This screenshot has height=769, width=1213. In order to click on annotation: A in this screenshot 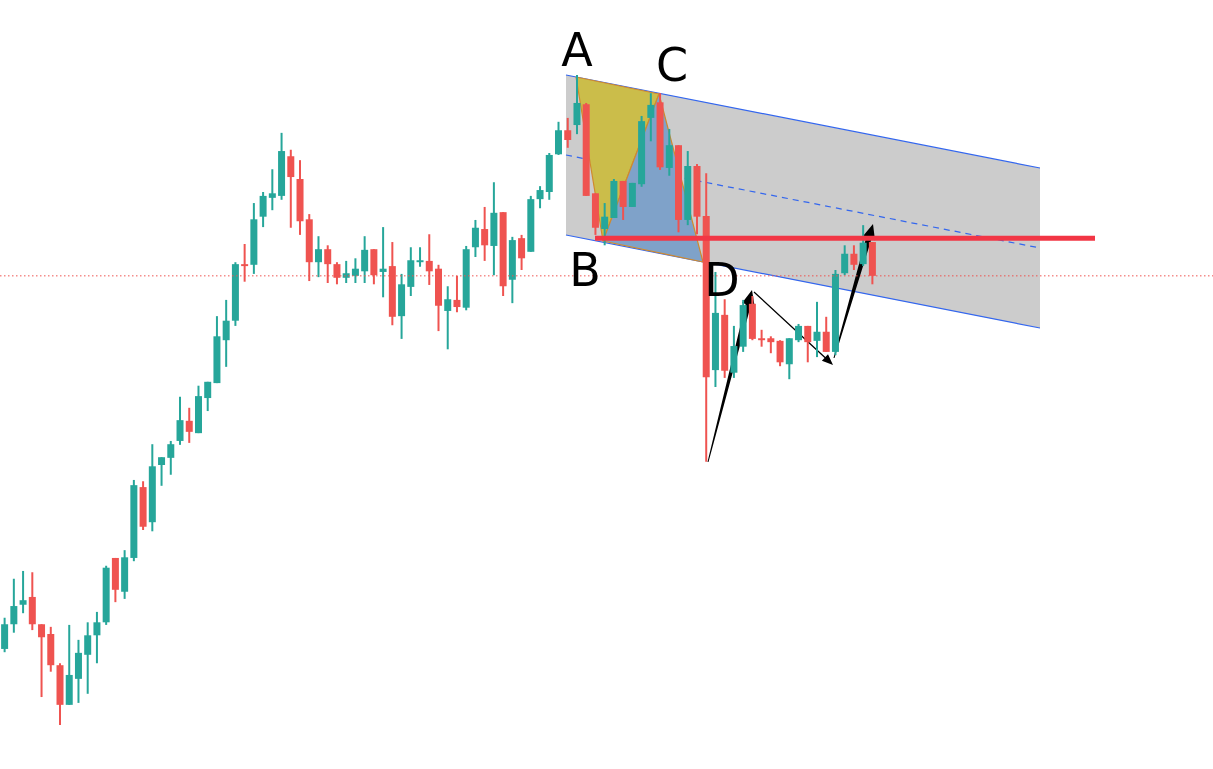, I will do `click(577, 50)`.